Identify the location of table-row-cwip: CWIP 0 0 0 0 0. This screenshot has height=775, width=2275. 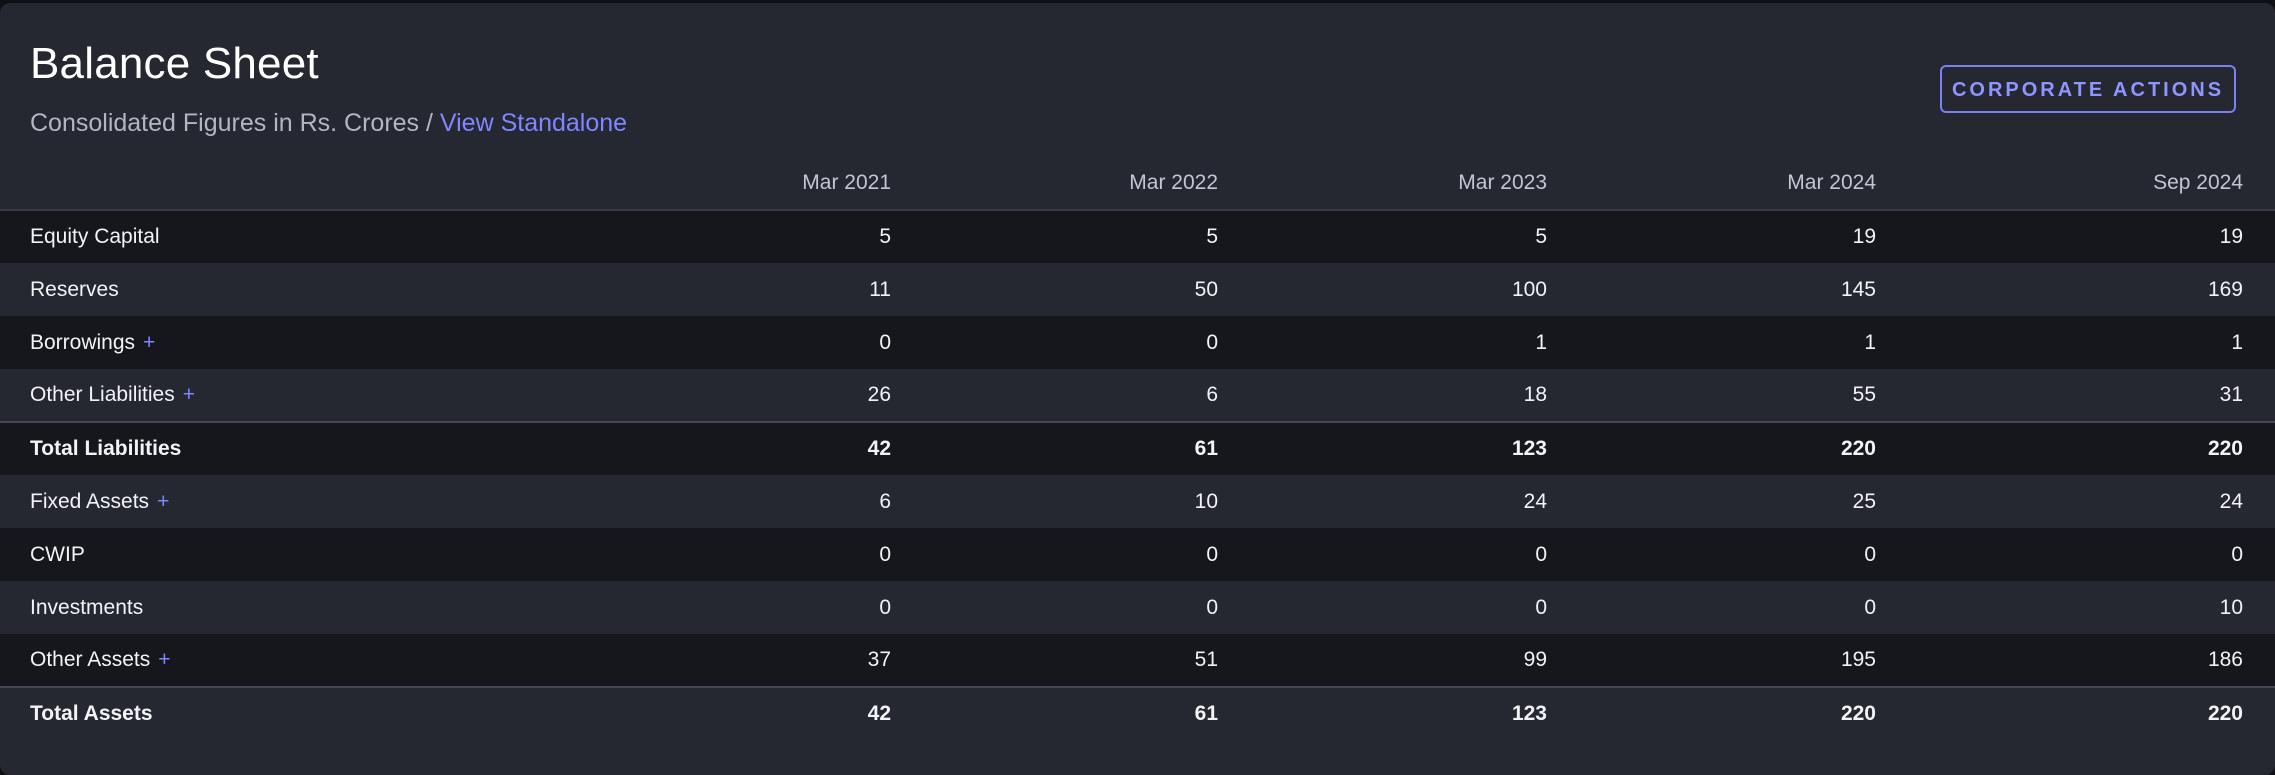
(1137, 554).